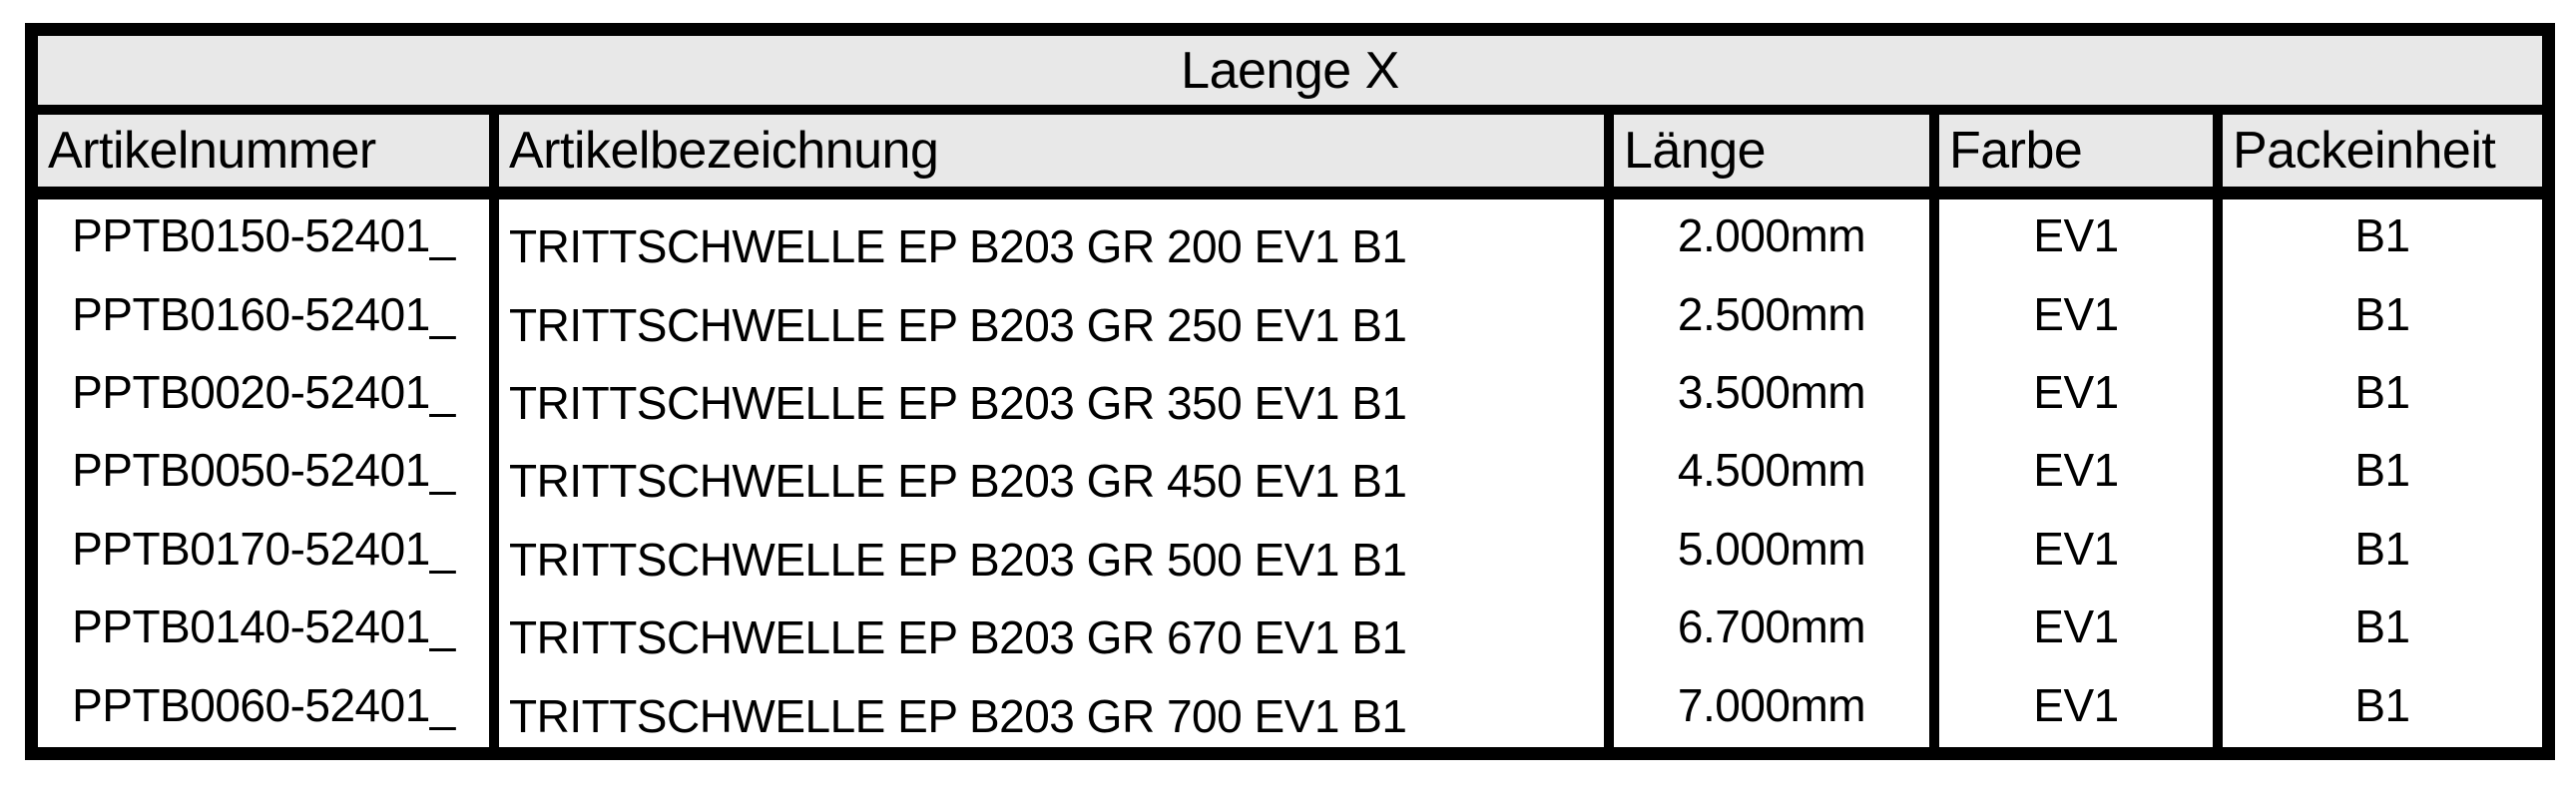 The image size is (2576, 798). Describe the element at coordinates (269, 473) in the screenshot. I see `artikelnummer-cell: PPTB0050-52401_` at that location.